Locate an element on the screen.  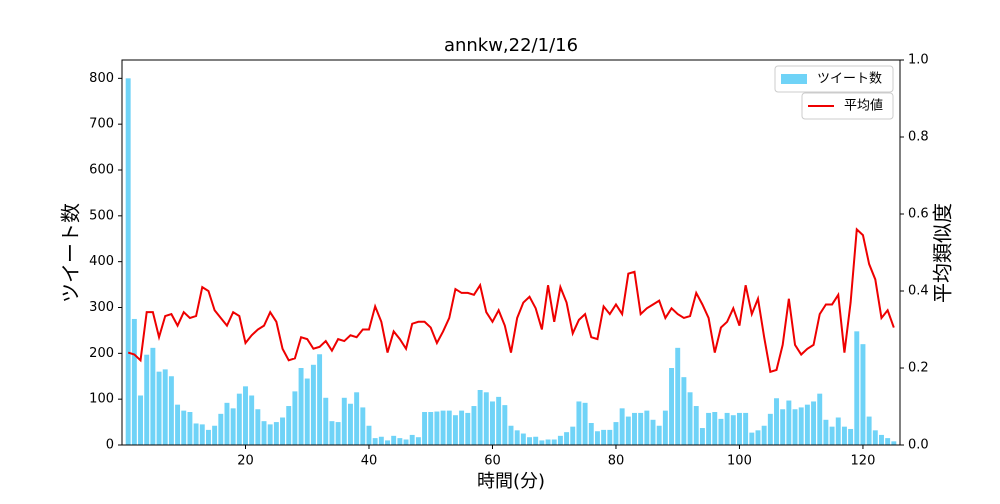
y2-tick-label: 0.4 is located at coordinates (918, 291).